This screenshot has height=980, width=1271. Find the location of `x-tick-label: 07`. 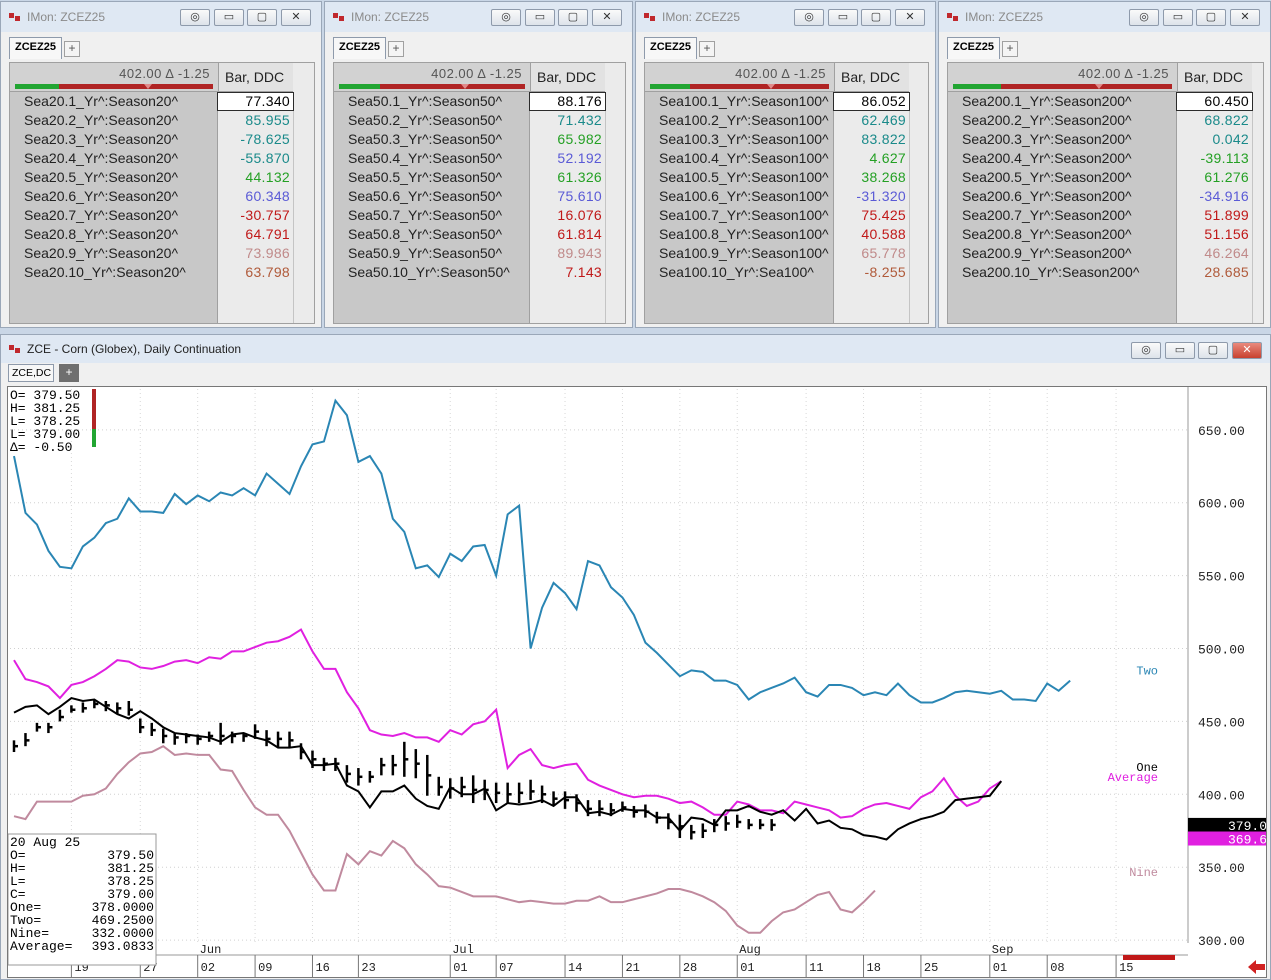

x-tick-label: 07 is located at coordinates (506, 968).